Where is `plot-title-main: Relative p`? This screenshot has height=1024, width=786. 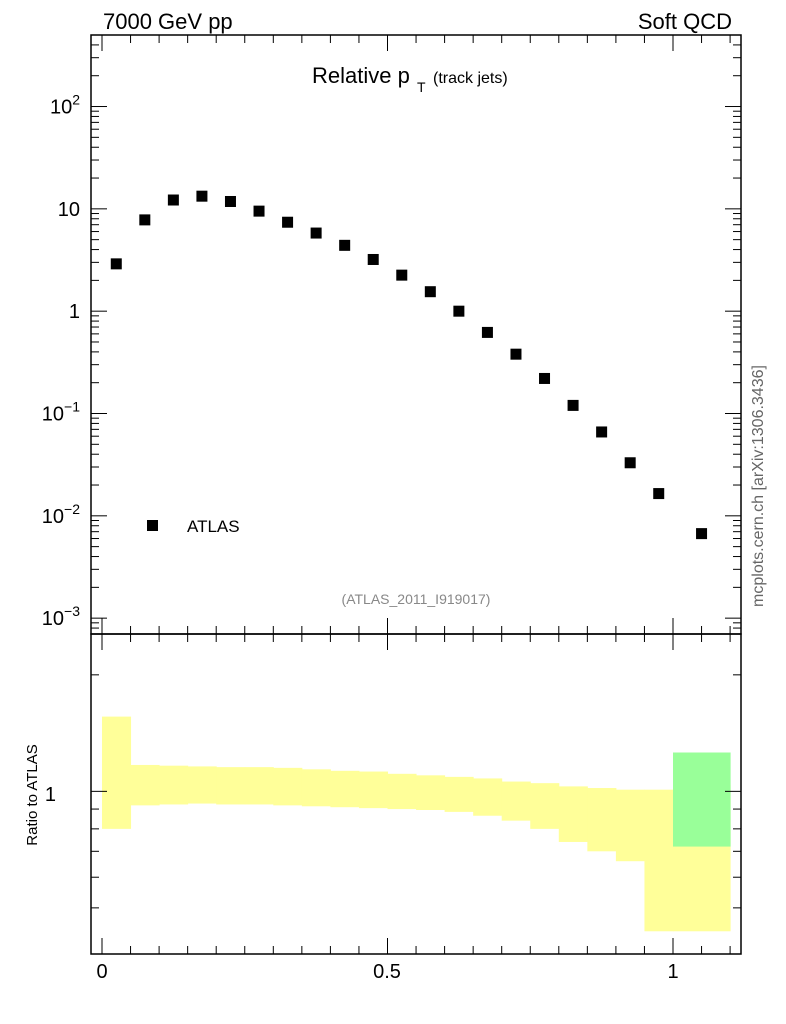 plot-title-main: Relative p is located at coordinates (361, 75).